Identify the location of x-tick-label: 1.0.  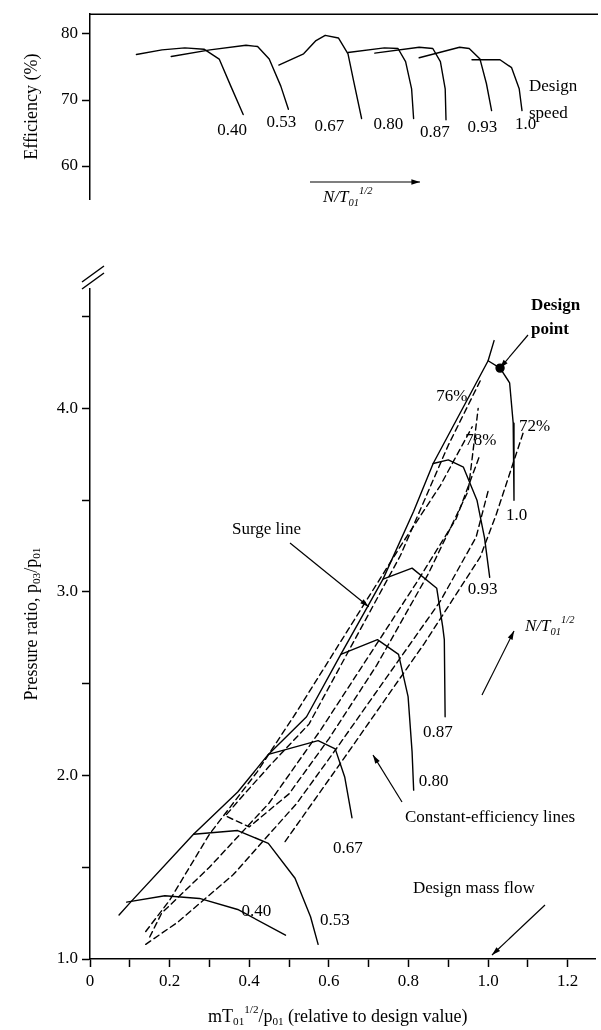
(488, 980).